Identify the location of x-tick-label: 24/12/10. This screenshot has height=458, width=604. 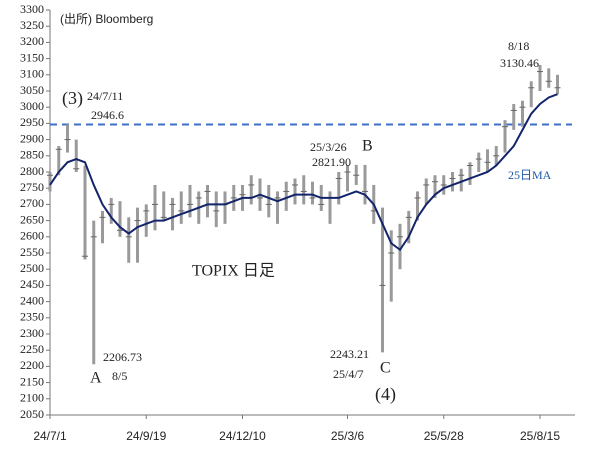
(242, 436).